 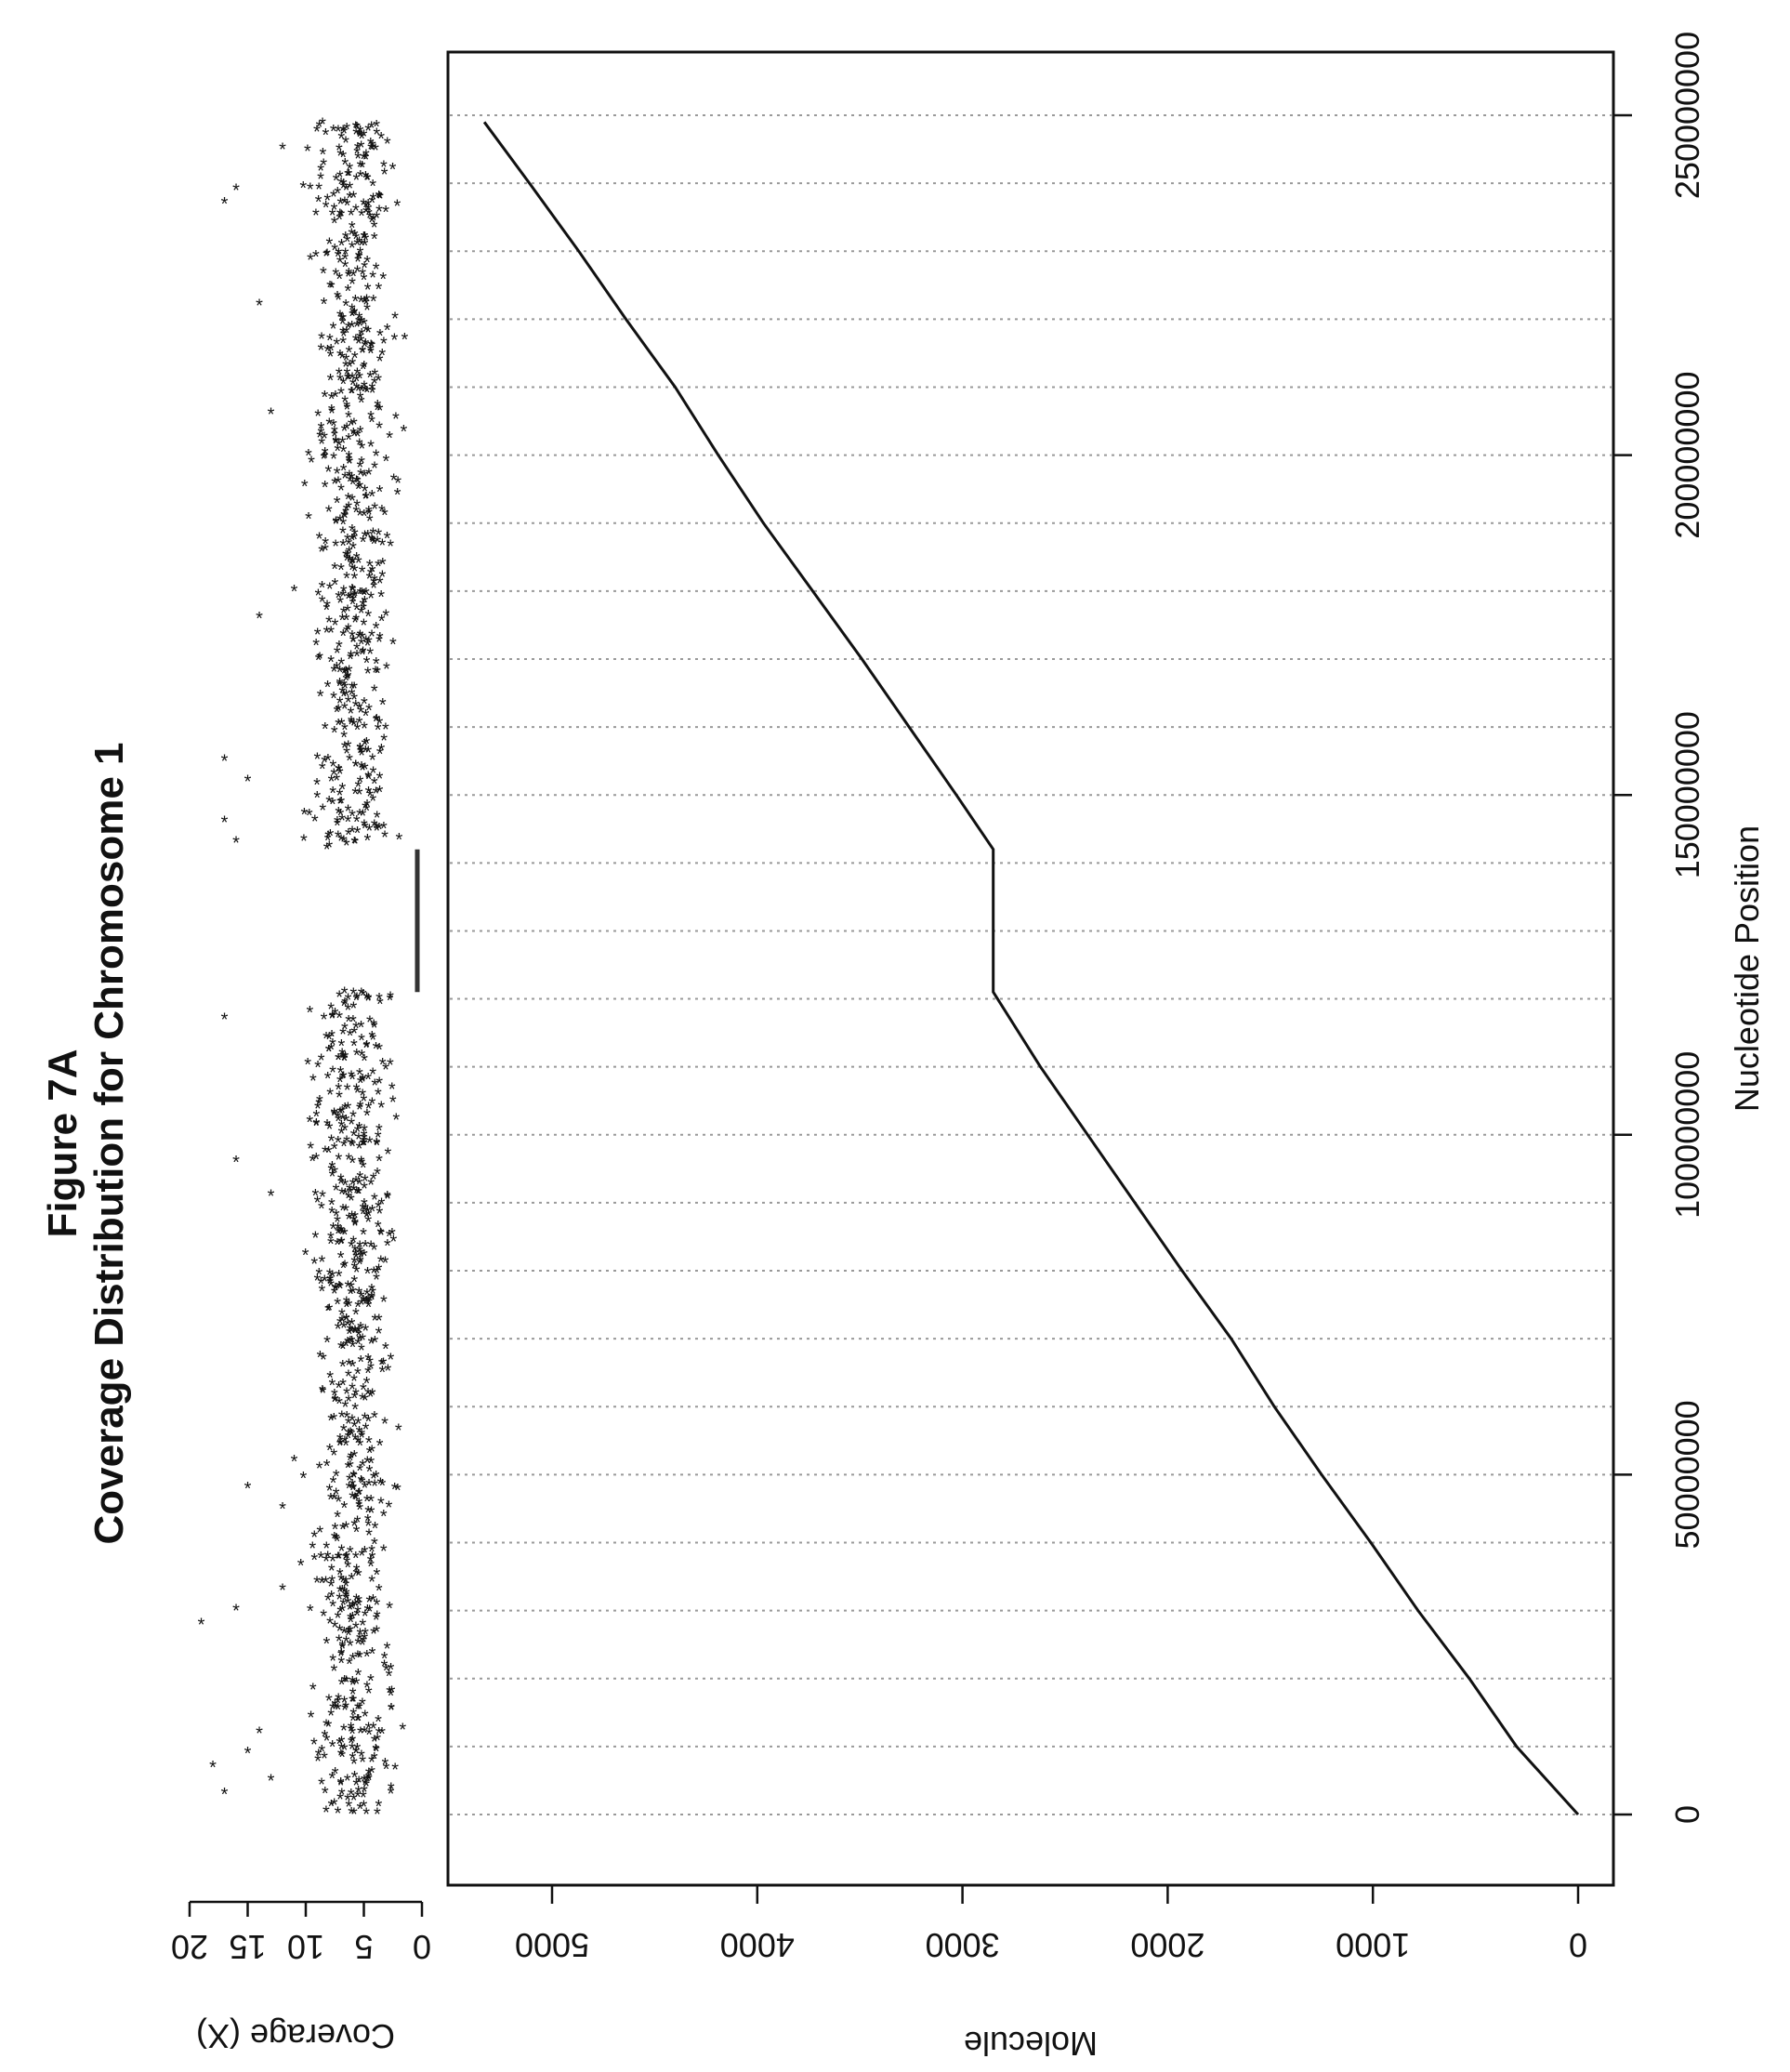 I want to click on coverage-y-axis-label: Coverage (X), so click(x=295, y=2036).